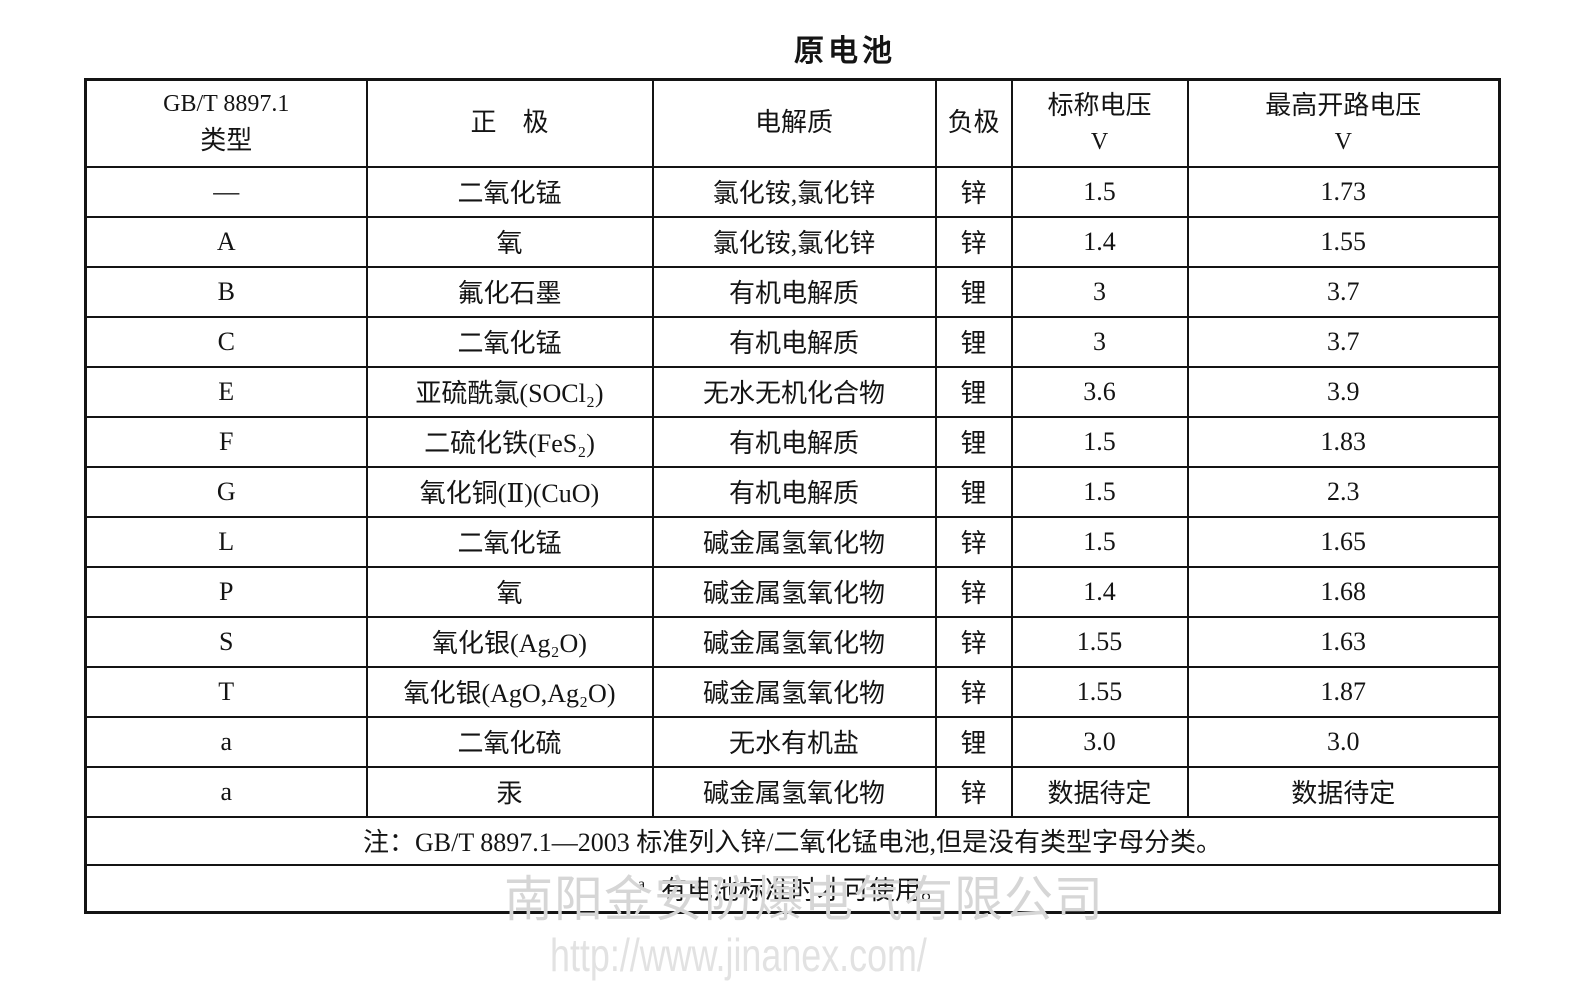 The width and height of the screenshot is (1582, 1004). What do you see at coordinates (1343, 141) in the screenshot?
I see `header-max-voltage-unit: V` at bounding box center [1343, 141].